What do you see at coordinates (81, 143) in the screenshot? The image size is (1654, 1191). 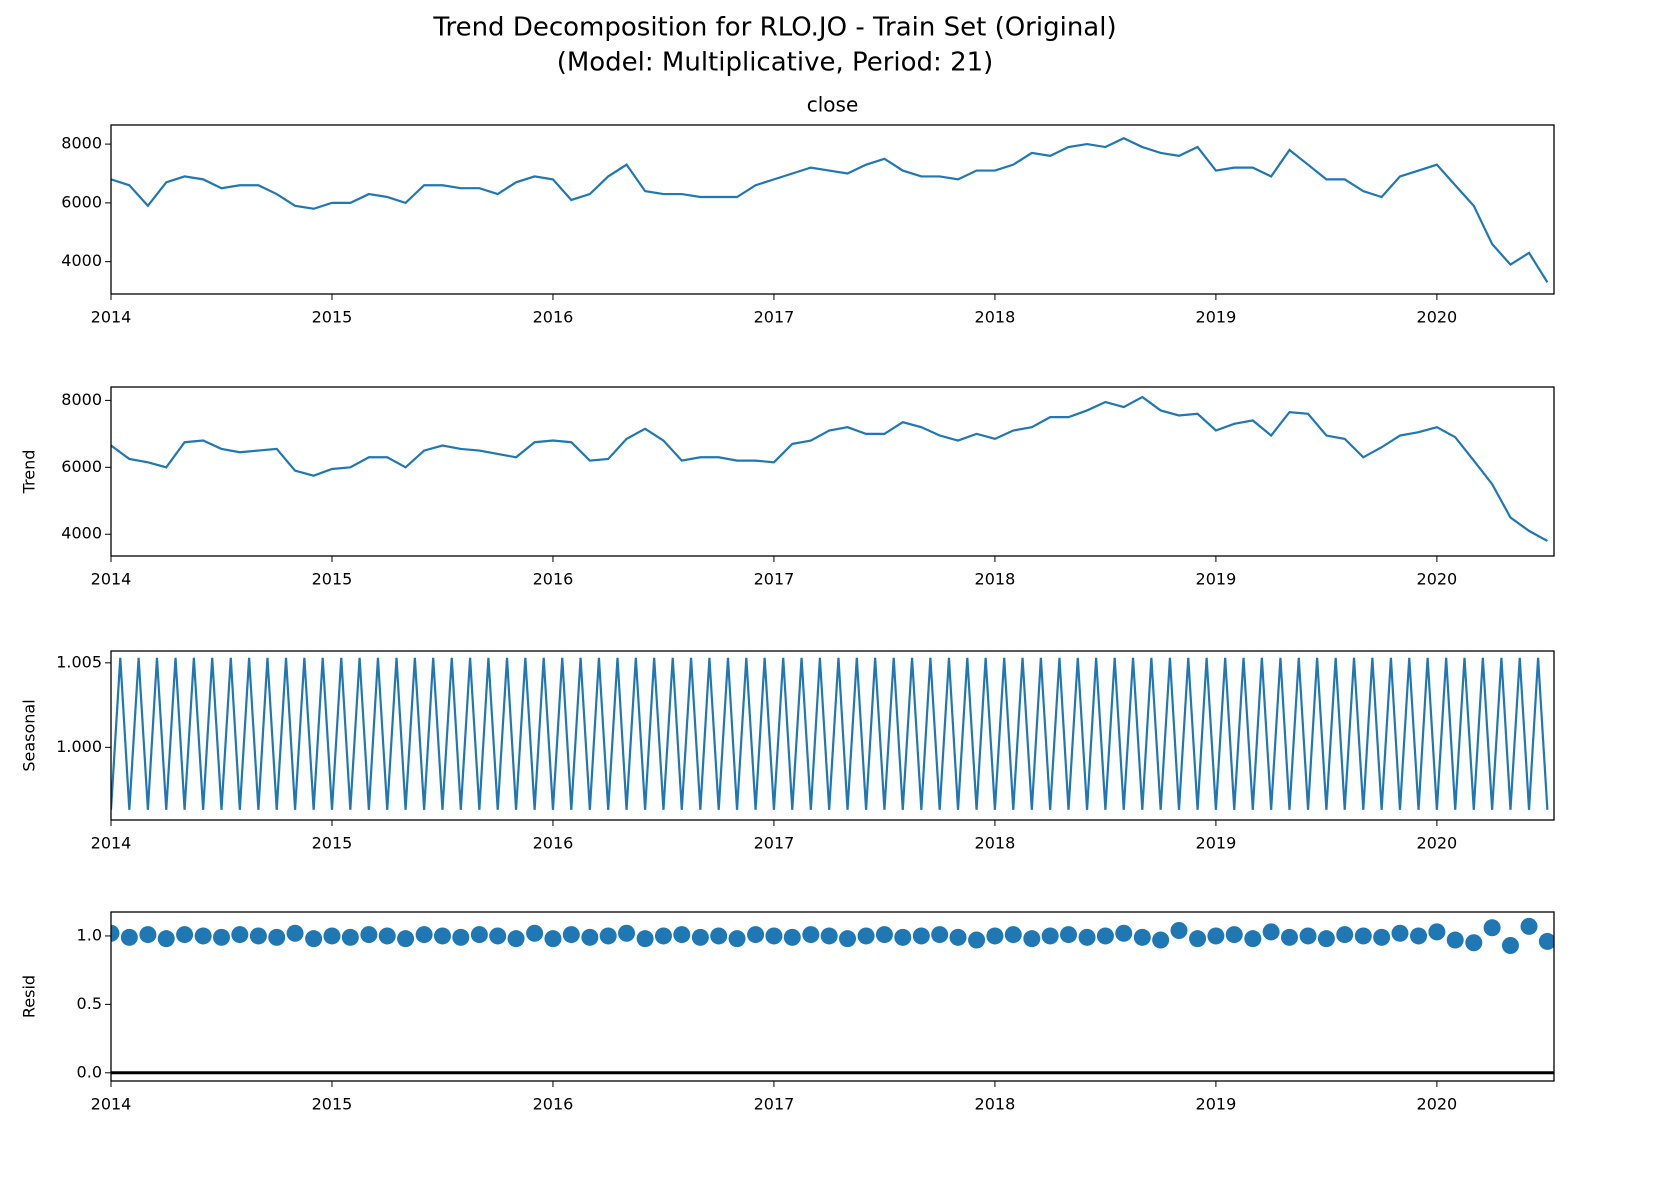 I see `y-tick-label: 8000` at bounding box center [81, 143].